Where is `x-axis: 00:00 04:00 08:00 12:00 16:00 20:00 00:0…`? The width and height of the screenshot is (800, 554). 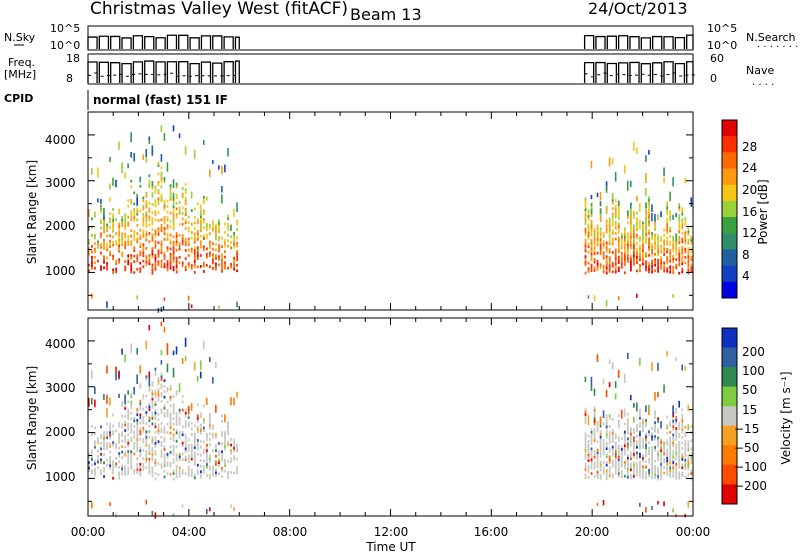 x-axis: 00:00 04:00 08:00 12:00 16:00 20:00 00:0… is located at coordinates (391, 539).